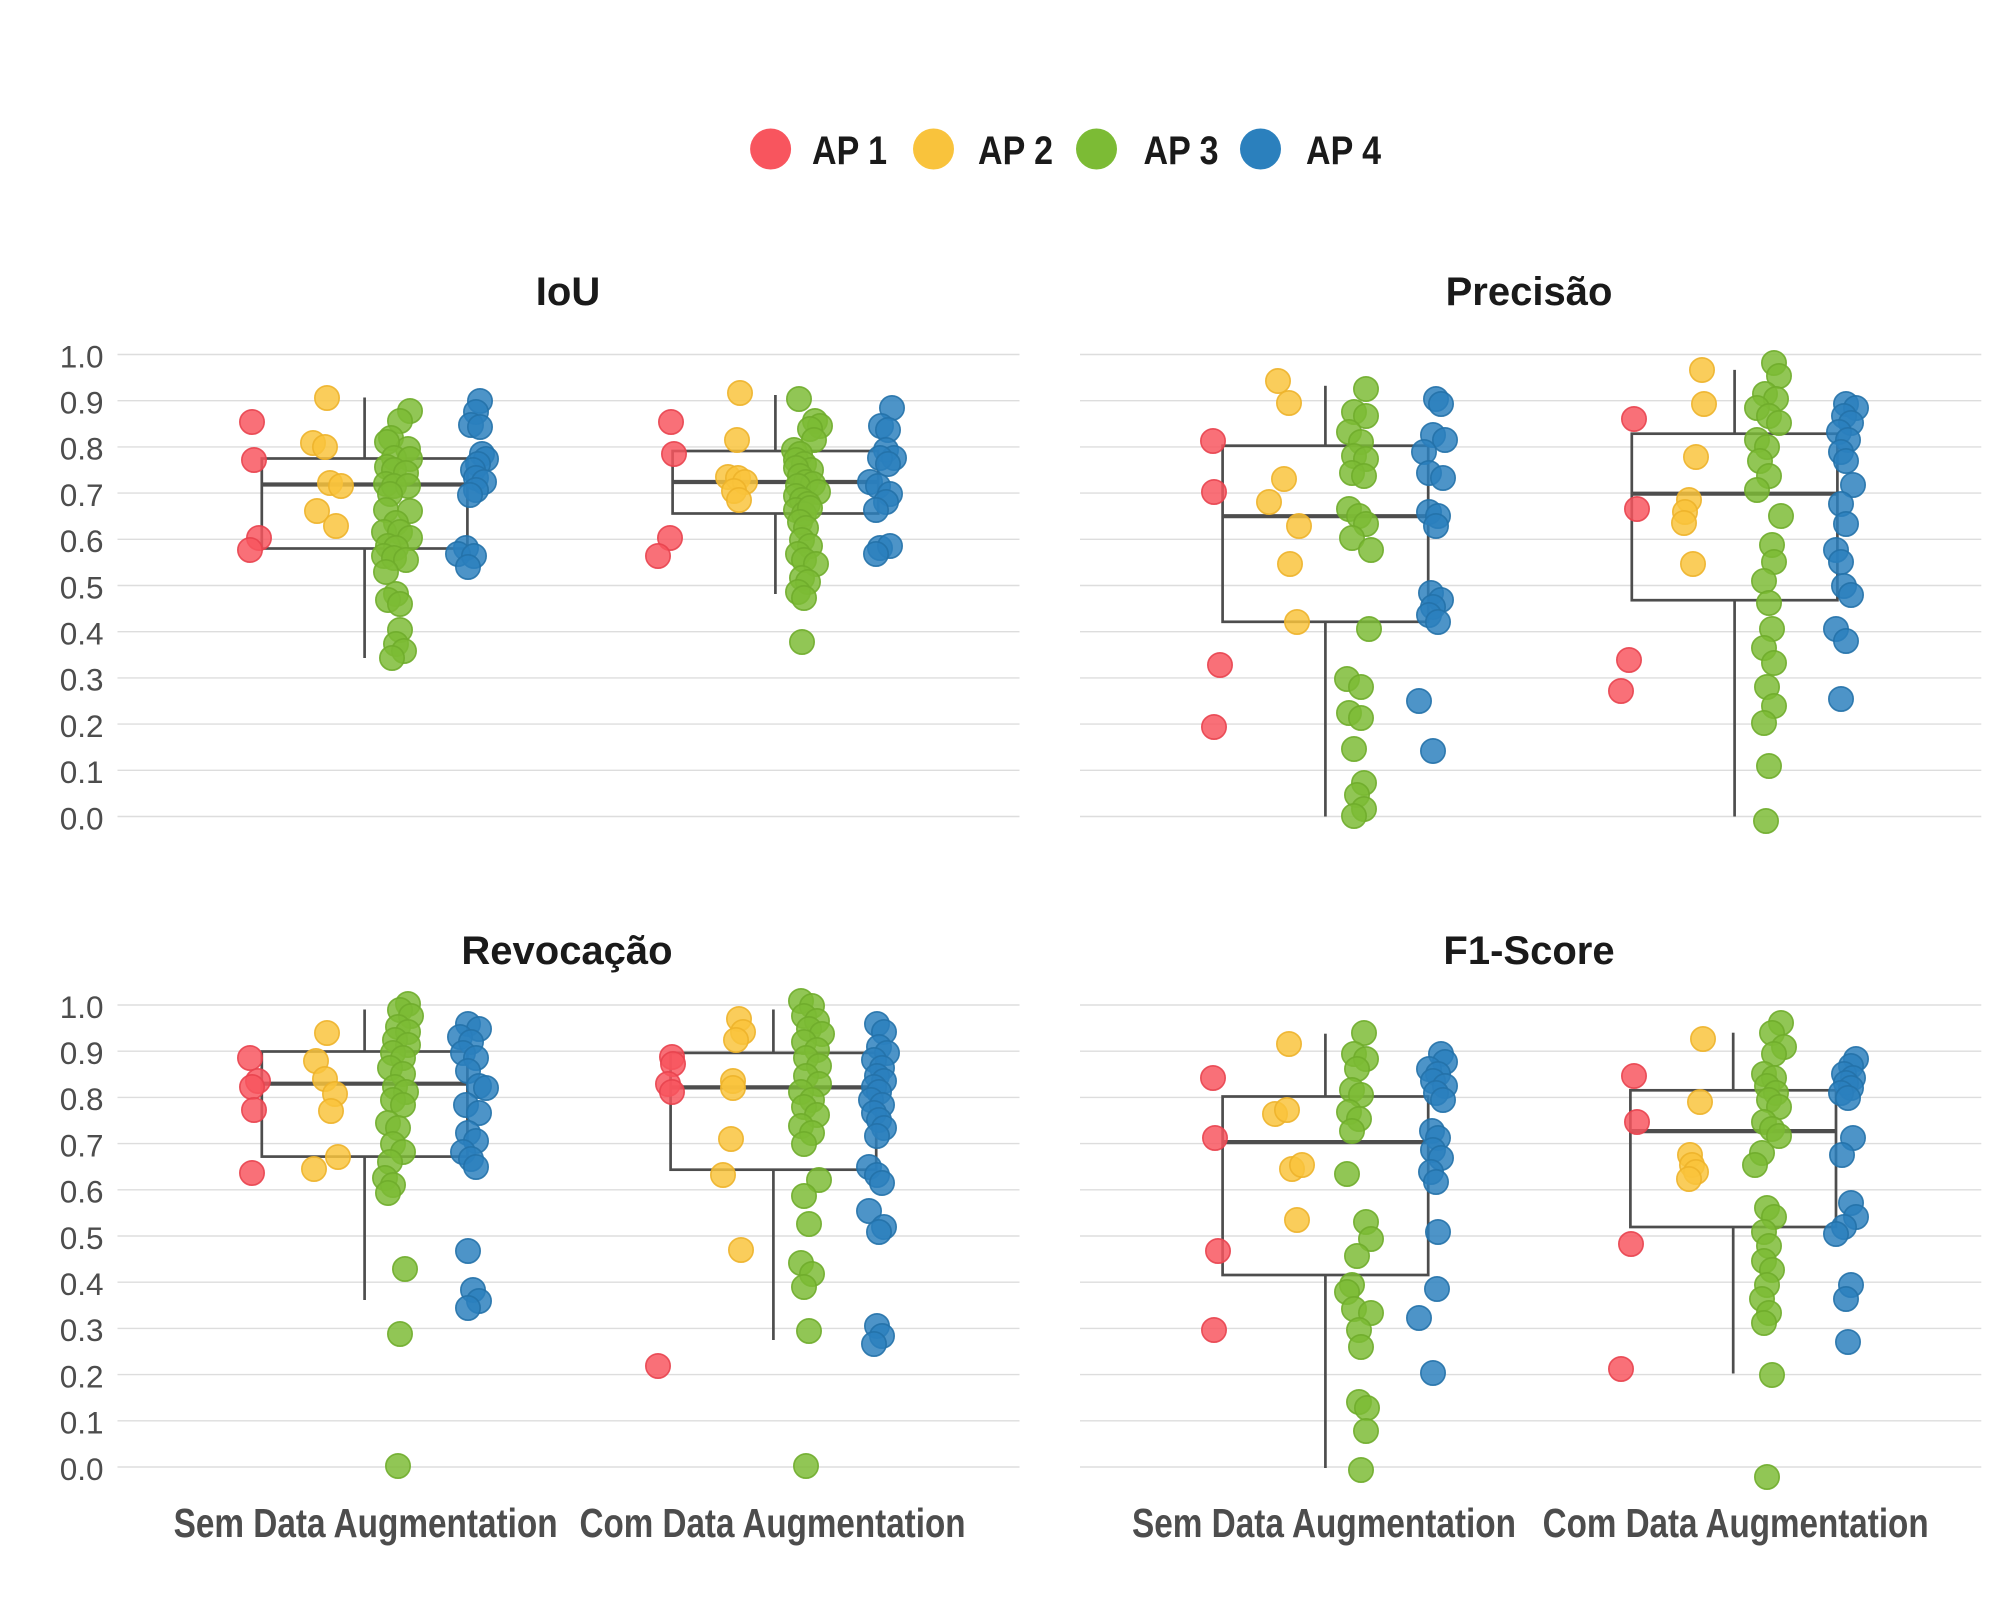 This screenshot has width=1999, height=1599. Describe the element at coordinates (568, 292) in the screenshot. I see `svg-text: IoU` at that location.